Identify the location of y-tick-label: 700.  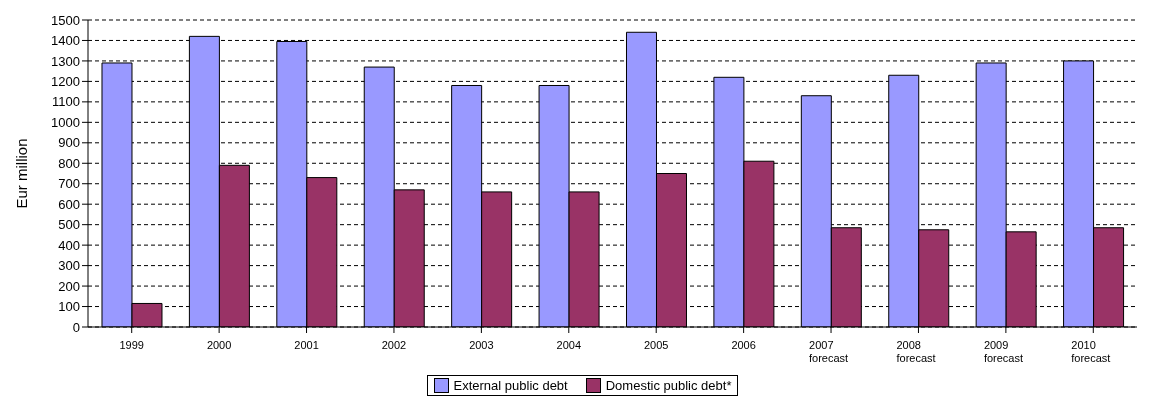
(69, 184).